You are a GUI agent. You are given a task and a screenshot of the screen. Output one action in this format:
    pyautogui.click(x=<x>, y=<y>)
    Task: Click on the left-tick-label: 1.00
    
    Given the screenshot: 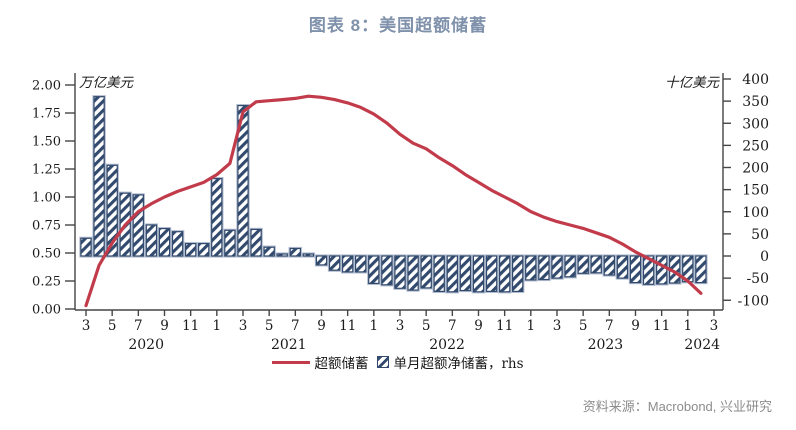 What is the action you would take?
    pyautogui.click(x=46, y=198)
    